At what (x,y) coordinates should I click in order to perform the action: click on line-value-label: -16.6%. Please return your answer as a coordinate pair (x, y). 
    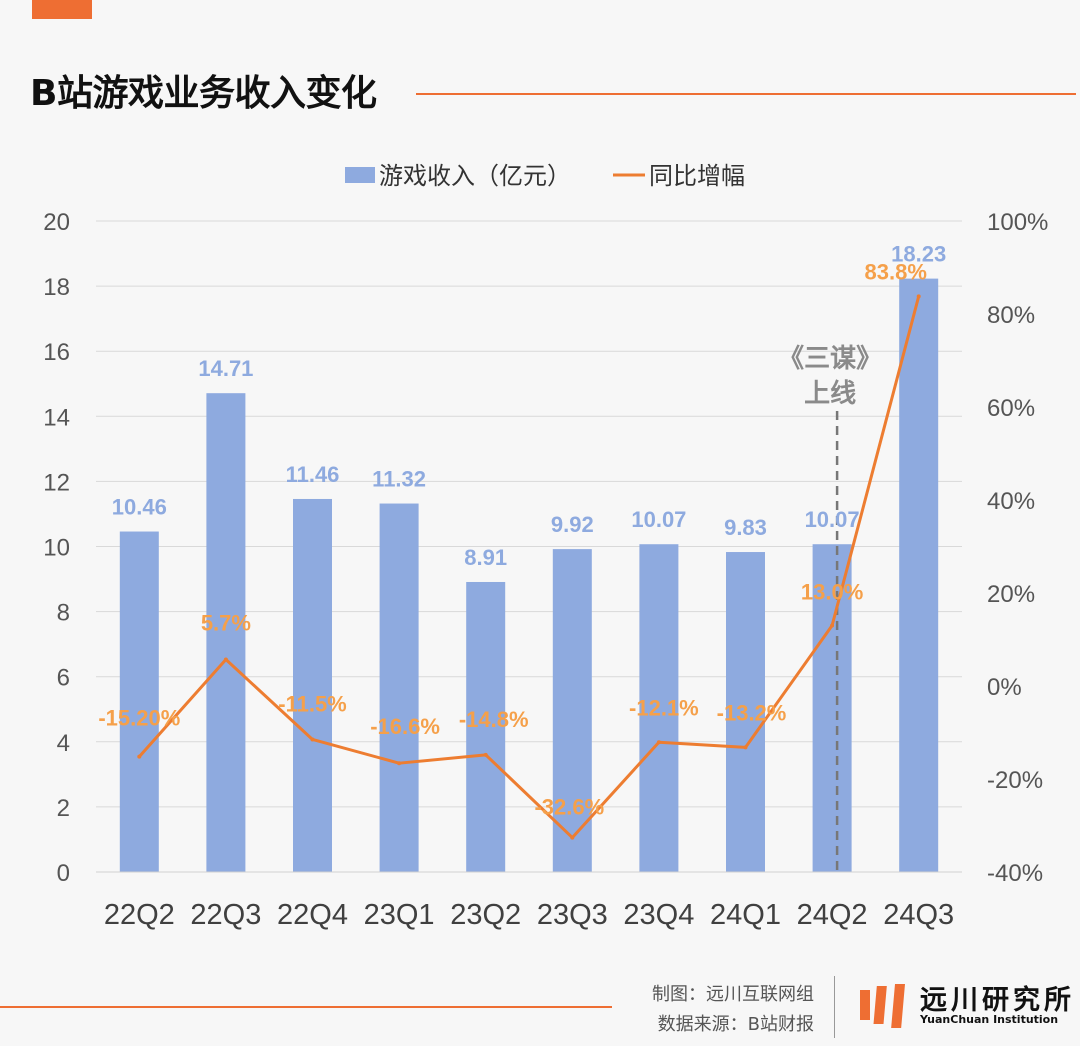
    Looking at the image, I should click on (405, 726).